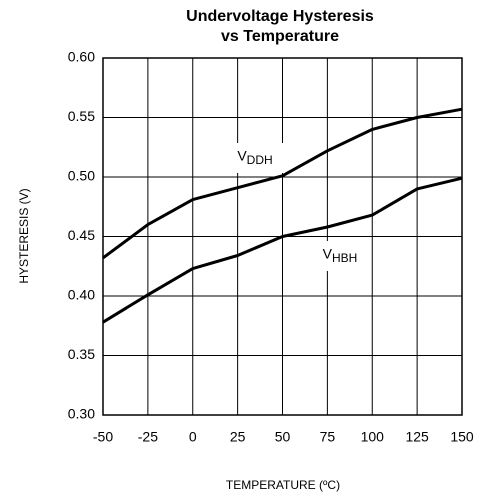  What do you see at coordinates (283, 485) in the screenshot?
I see `x-axis-label: TEMPERATURE (ºC)` at bounding box center [283, 485].